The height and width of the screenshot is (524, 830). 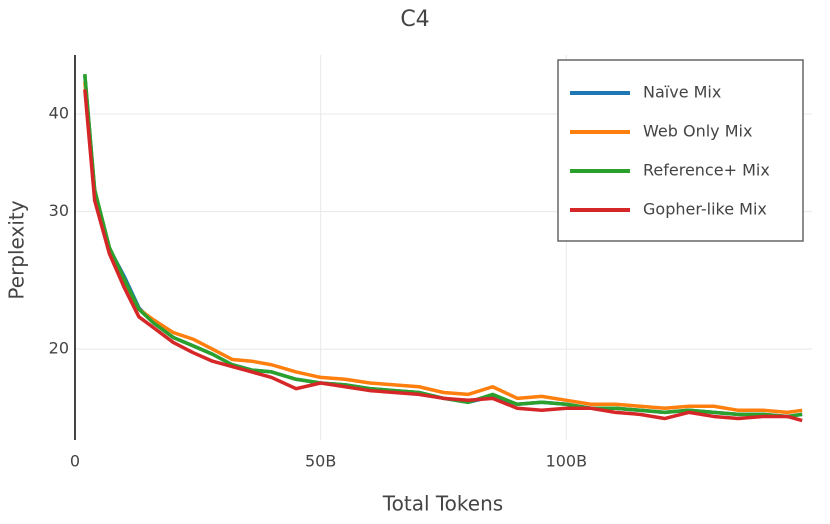 What do you see at coordinates (59, 348) in the screenshot?
I see `y-tick-label: 20` at bounding box center [59, 348].